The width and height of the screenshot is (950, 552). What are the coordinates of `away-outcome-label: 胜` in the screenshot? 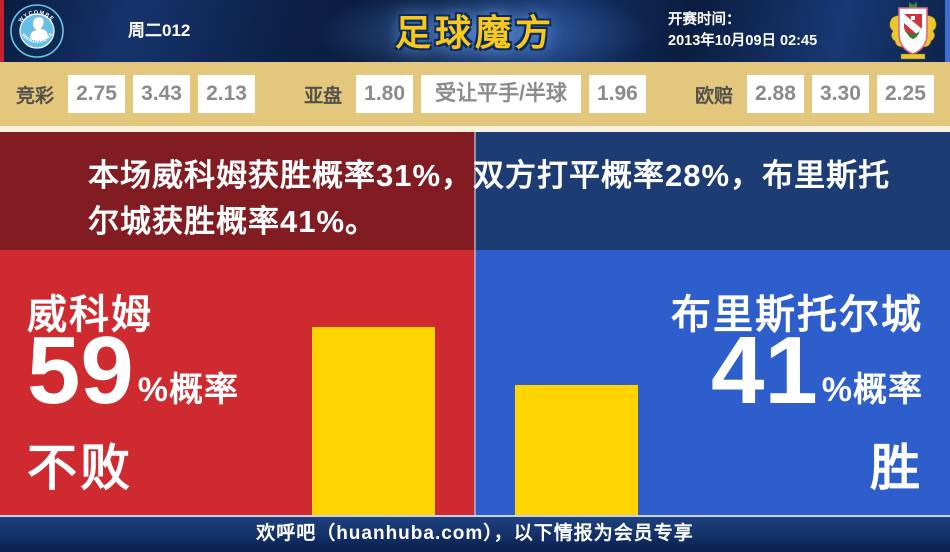 It's located at (896, 468).